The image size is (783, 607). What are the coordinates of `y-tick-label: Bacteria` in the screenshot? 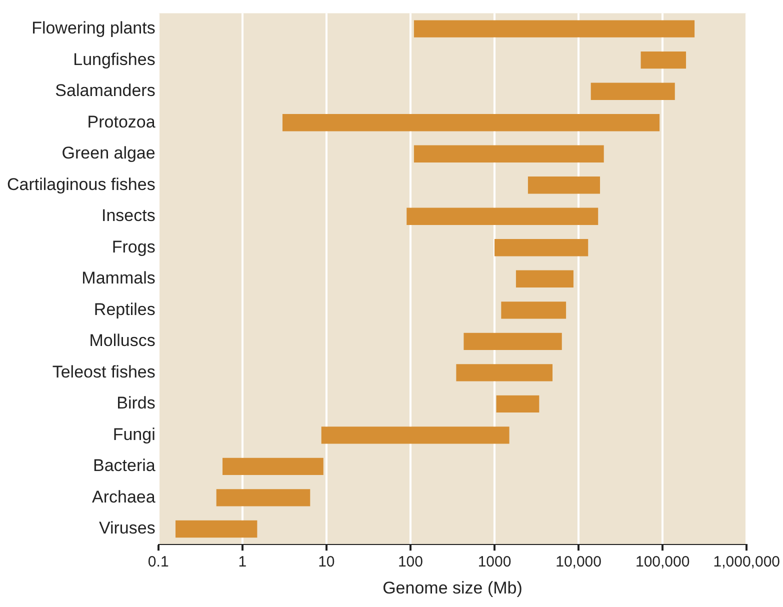 It's located at (124, 466).